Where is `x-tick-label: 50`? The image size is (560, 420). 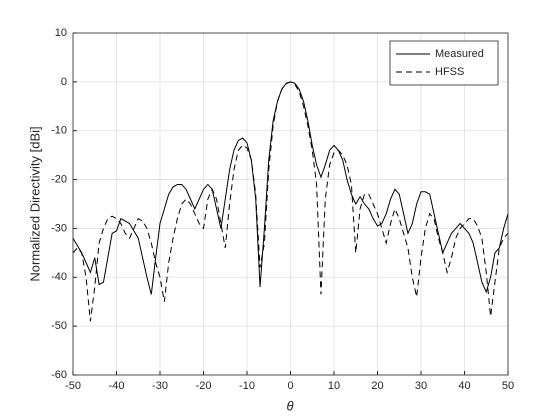
x-tick-label: 50 is located at coordinates (508, 386).